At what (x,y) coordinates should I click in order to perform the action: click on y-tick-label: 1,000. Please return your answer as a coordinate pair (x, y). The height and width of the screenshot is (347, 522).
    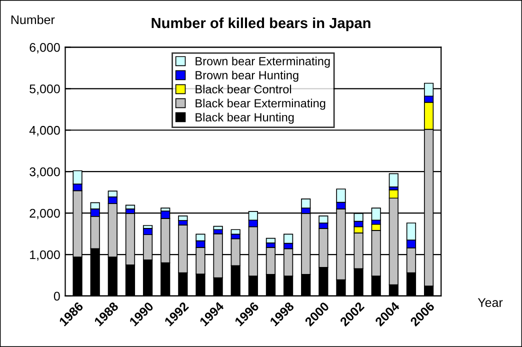
    Looking at the image, I should click on (45, 255).